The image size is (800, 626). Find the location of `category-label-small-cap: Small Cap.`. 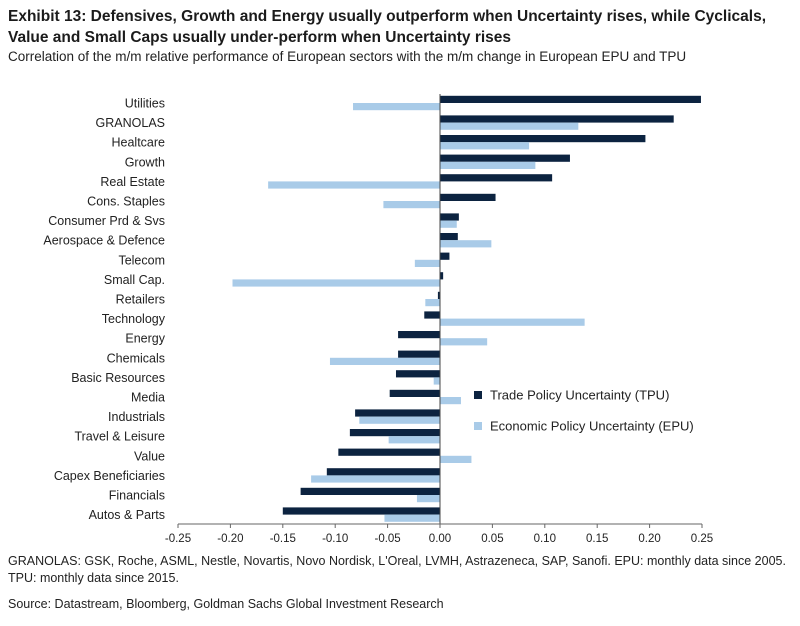

category-label-small-cap: Small Cap. is located at coordinates (134, 280).